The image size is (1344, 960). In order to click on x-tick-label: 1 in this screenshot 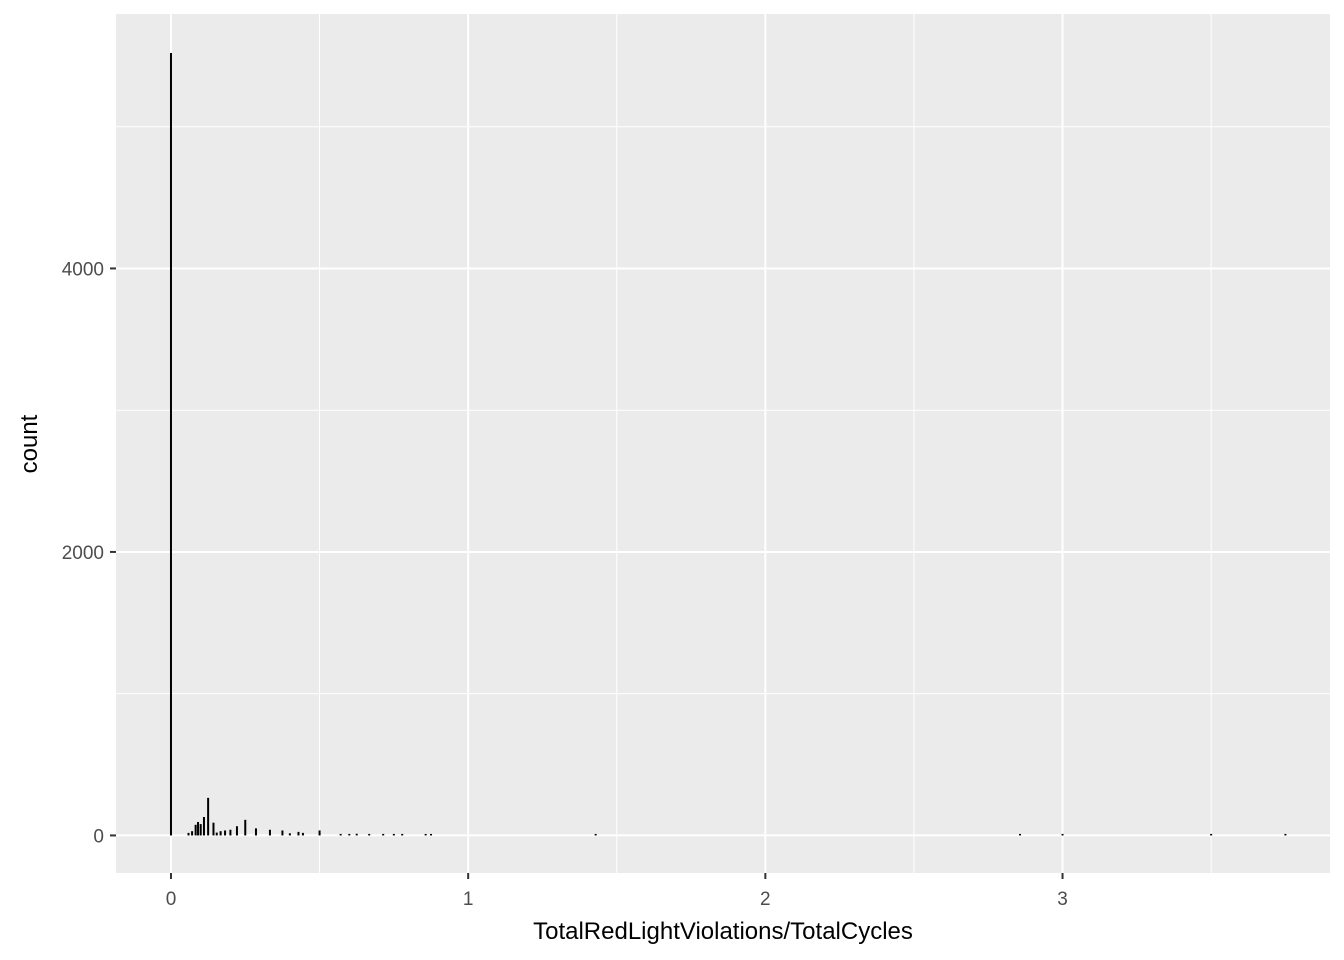, I will do `click(468, 899)`.